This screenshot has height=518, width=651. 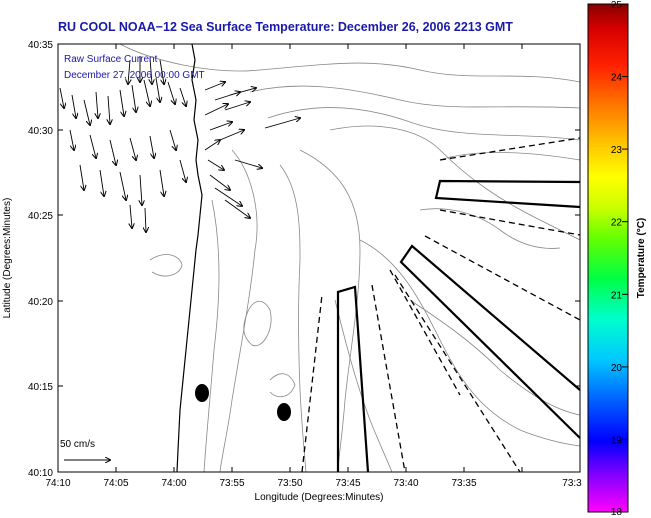 What do you see at coordinates (40, 302) in the screenshot?
I see `y-tick-label: 40:20` at bounding box center [40, 302].